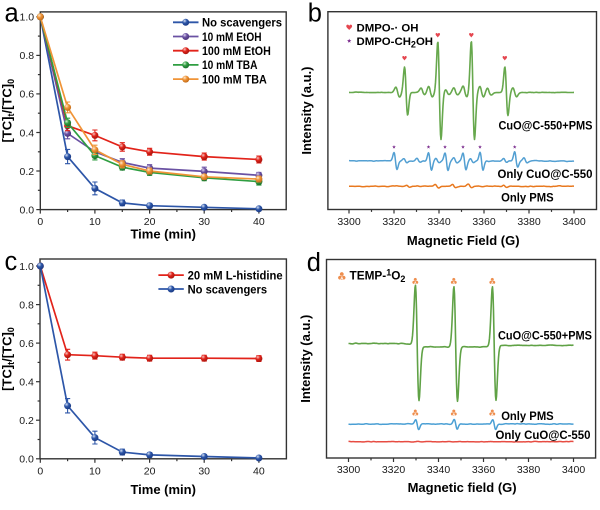 This screenshot has width=600, height=510. What do you see at coordinates (230, 65) in the screenshot?
I see `svg-text: 10 mM TBA` at bounding box center [230, 65].